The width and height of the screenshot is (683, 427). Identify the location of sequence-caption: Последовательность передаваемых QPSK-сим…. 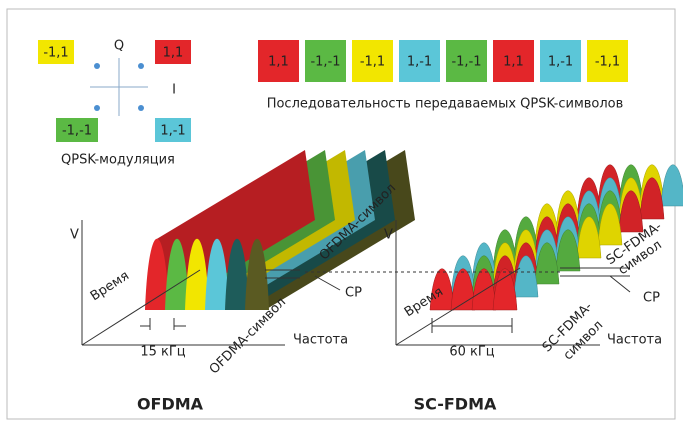
(445, 104).